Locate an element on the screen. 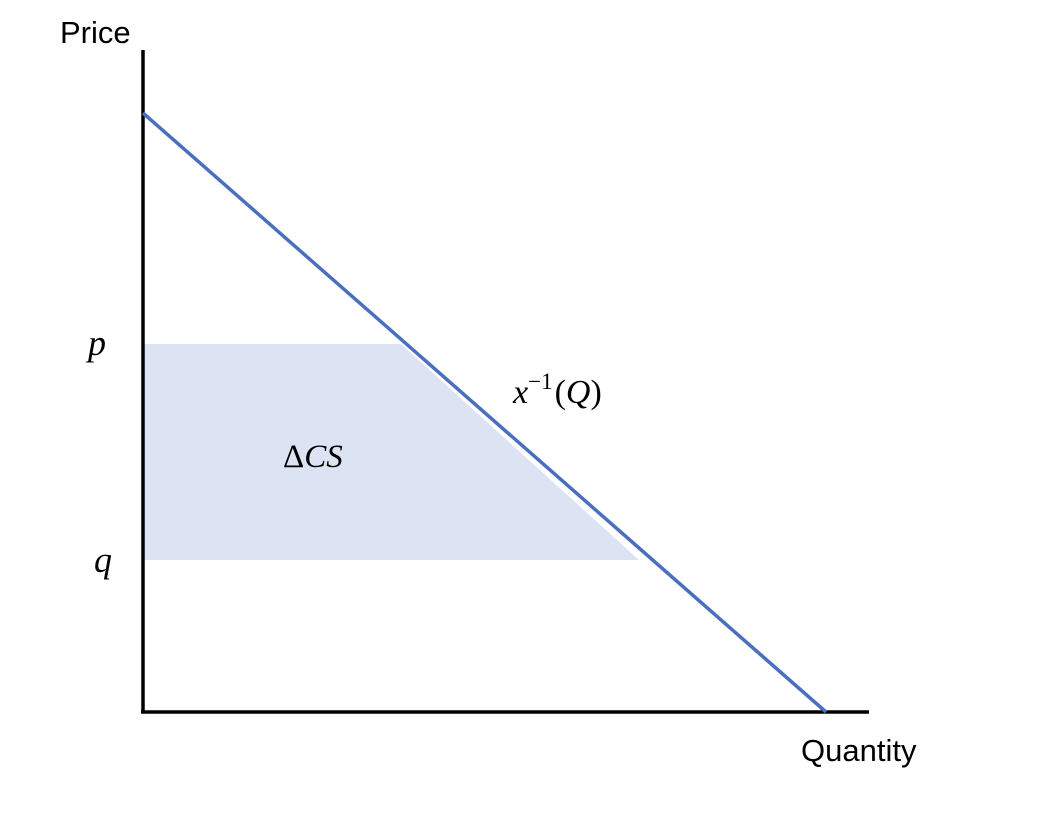  area-label-delta: Δ is located at coordinates (293, 457).